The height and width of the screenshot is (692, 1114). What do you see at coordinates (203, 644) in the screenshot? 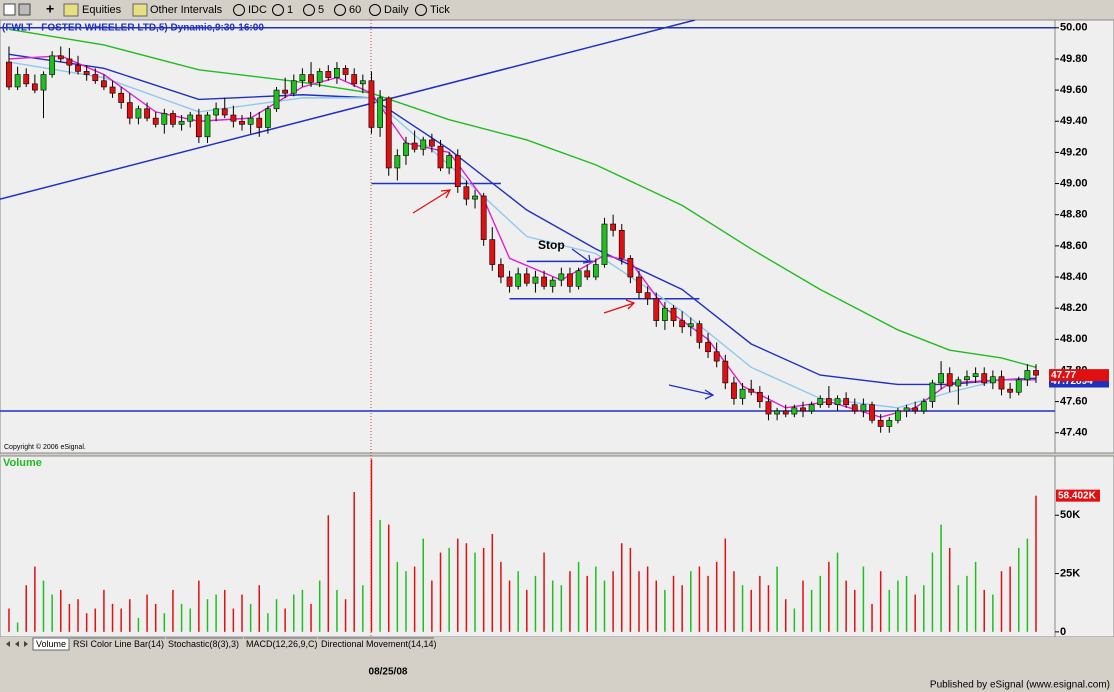
I see `tab-label: Stochastic(8(3),3)` at bounding box center [203, 644].